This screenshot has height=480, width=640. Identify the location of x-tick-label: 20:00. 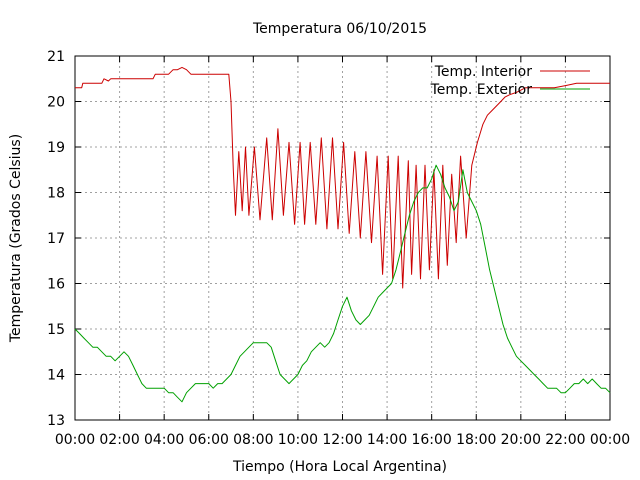
(521, 440).